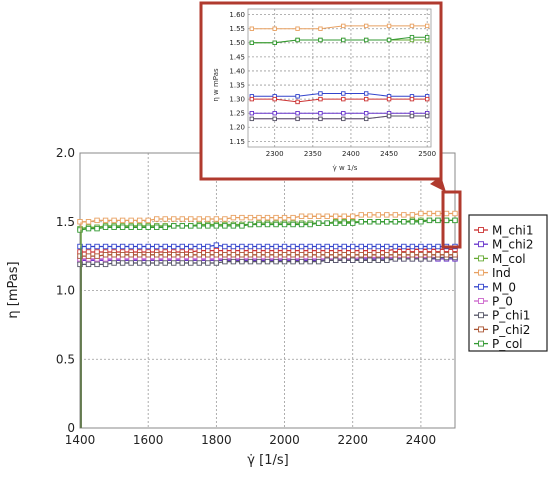  I want to click on zoom-region-box, so click(451, 219).